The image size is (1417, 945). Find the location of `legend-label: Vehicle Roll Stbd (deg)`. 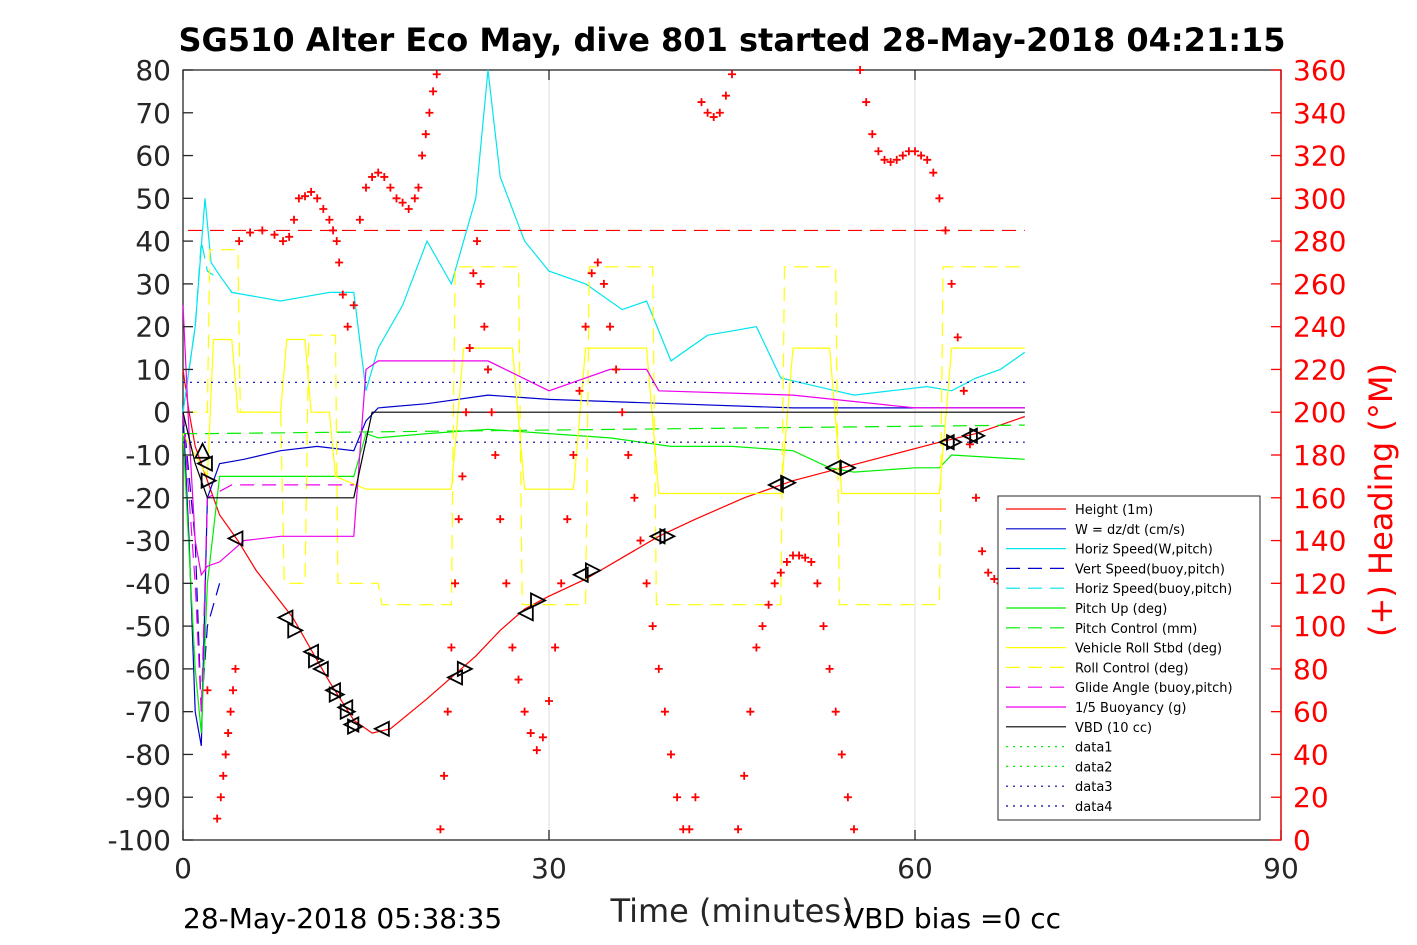

legend-label: Vehicle Roll Stbd (deg) is located at coordinates (1148, 649).